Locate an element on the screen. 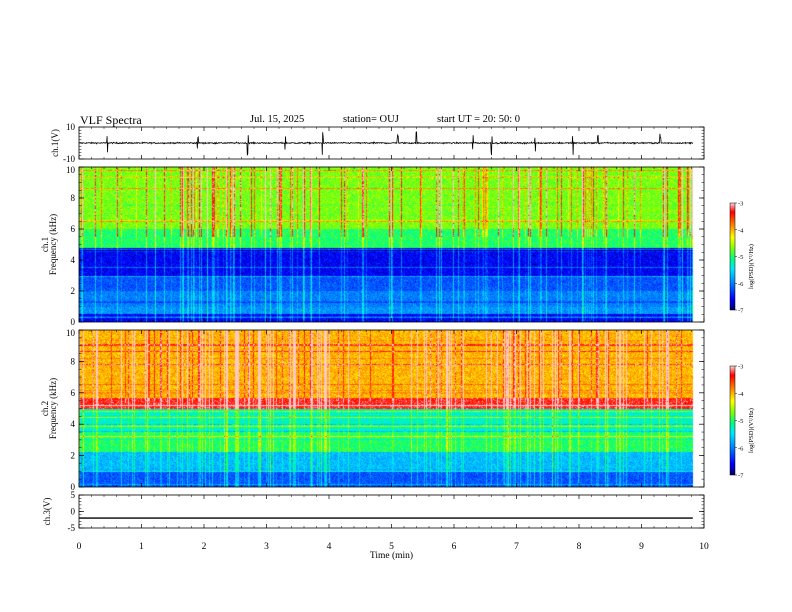  y-axis-label: ch.2 is located at coordinates (45, 408).